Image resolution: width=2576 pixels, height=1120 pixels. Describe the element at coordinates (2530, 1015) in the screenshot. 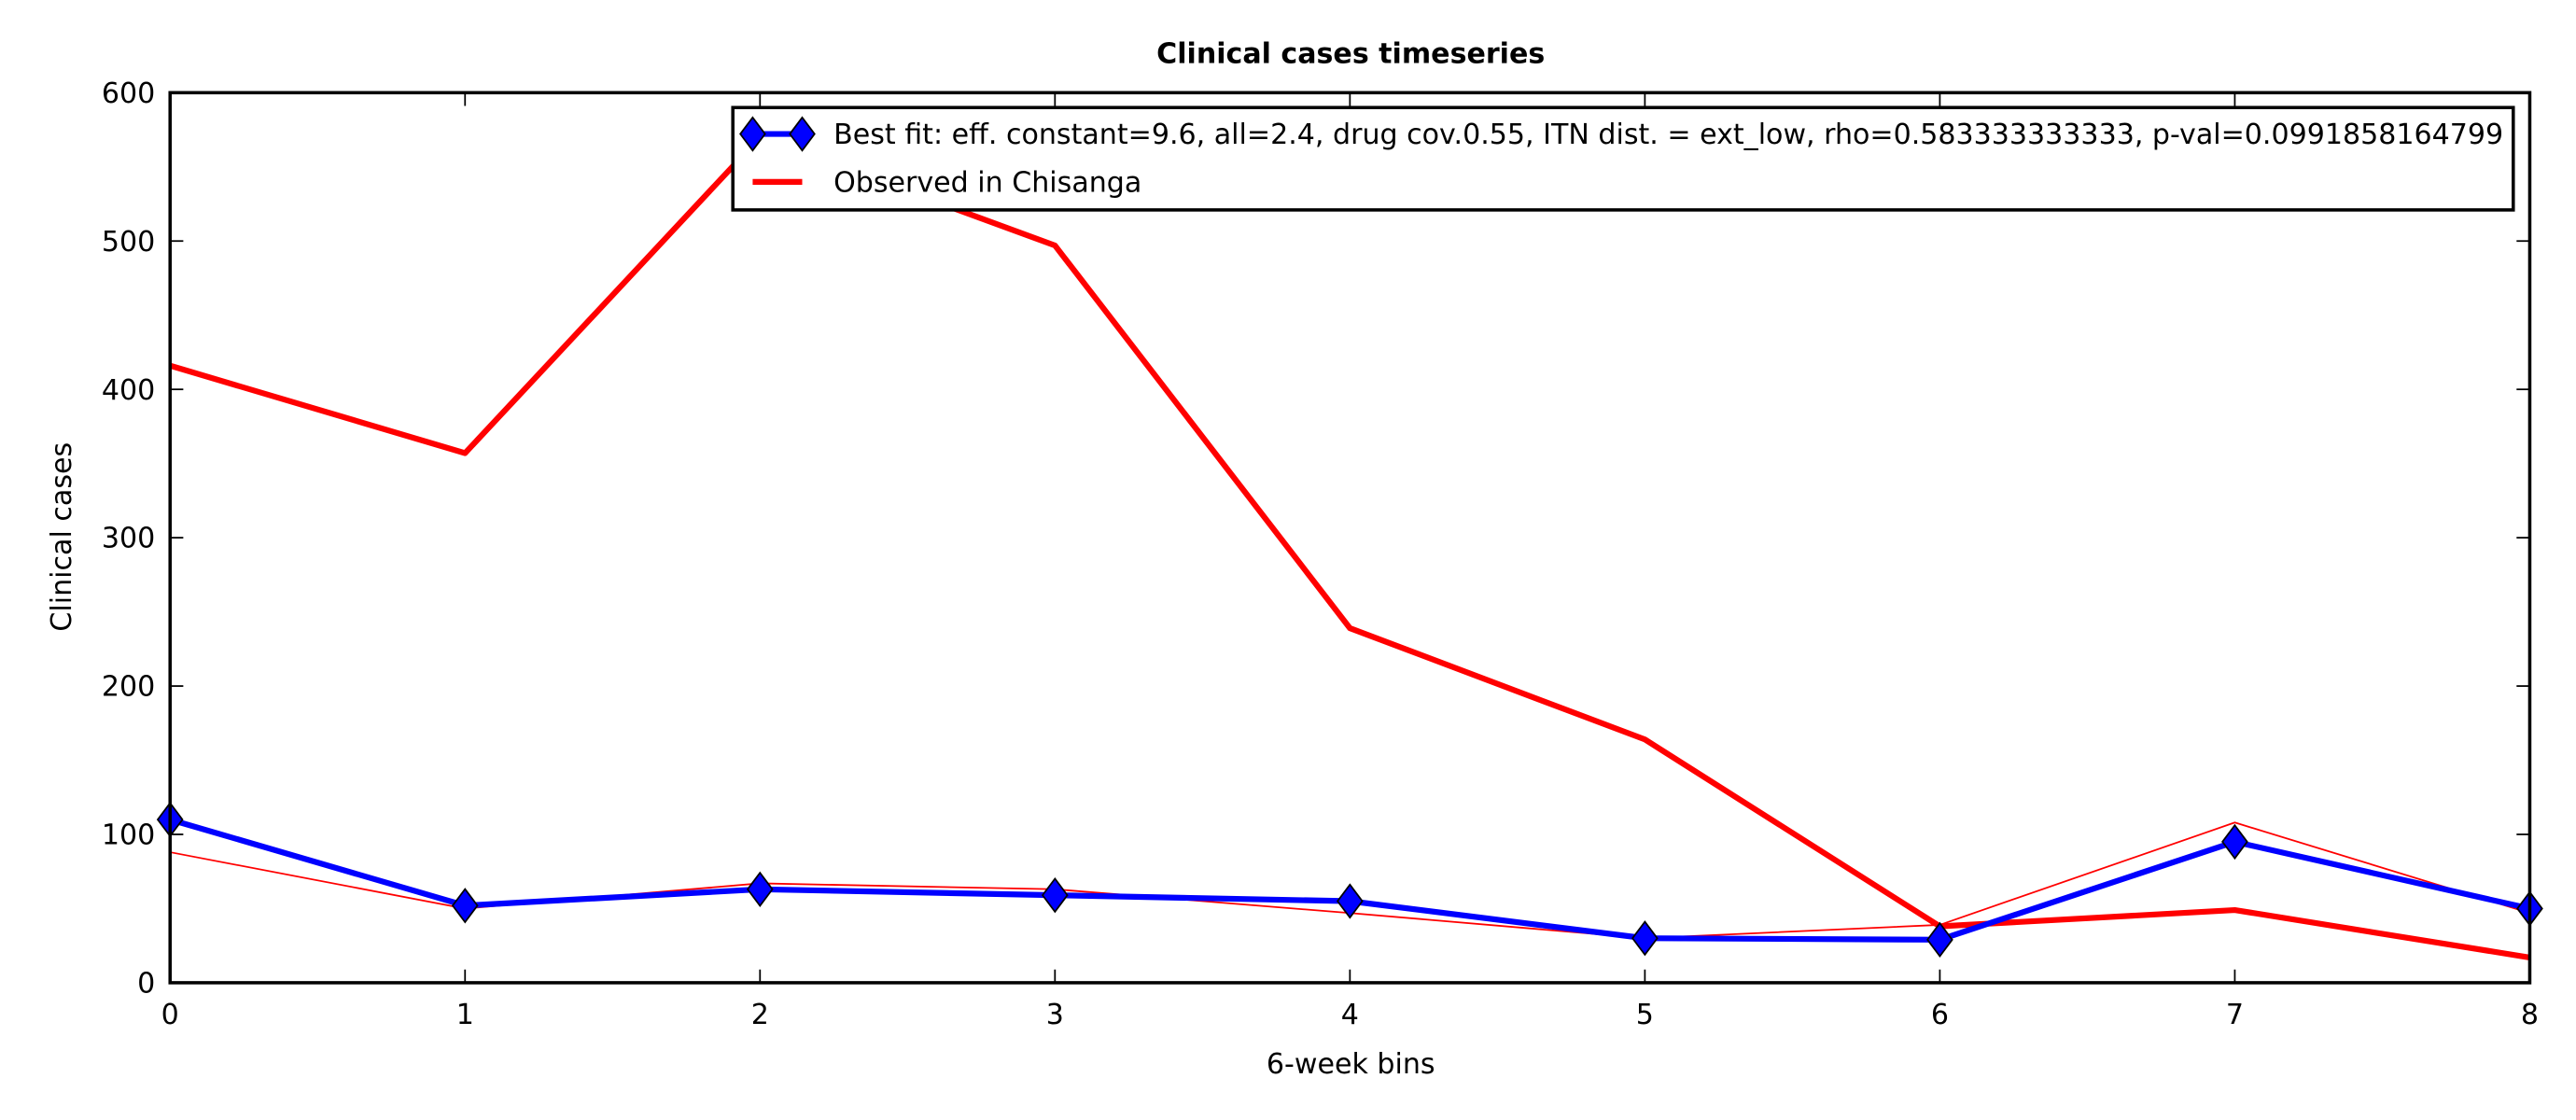

I see `x-tick-label: 8` at that location.